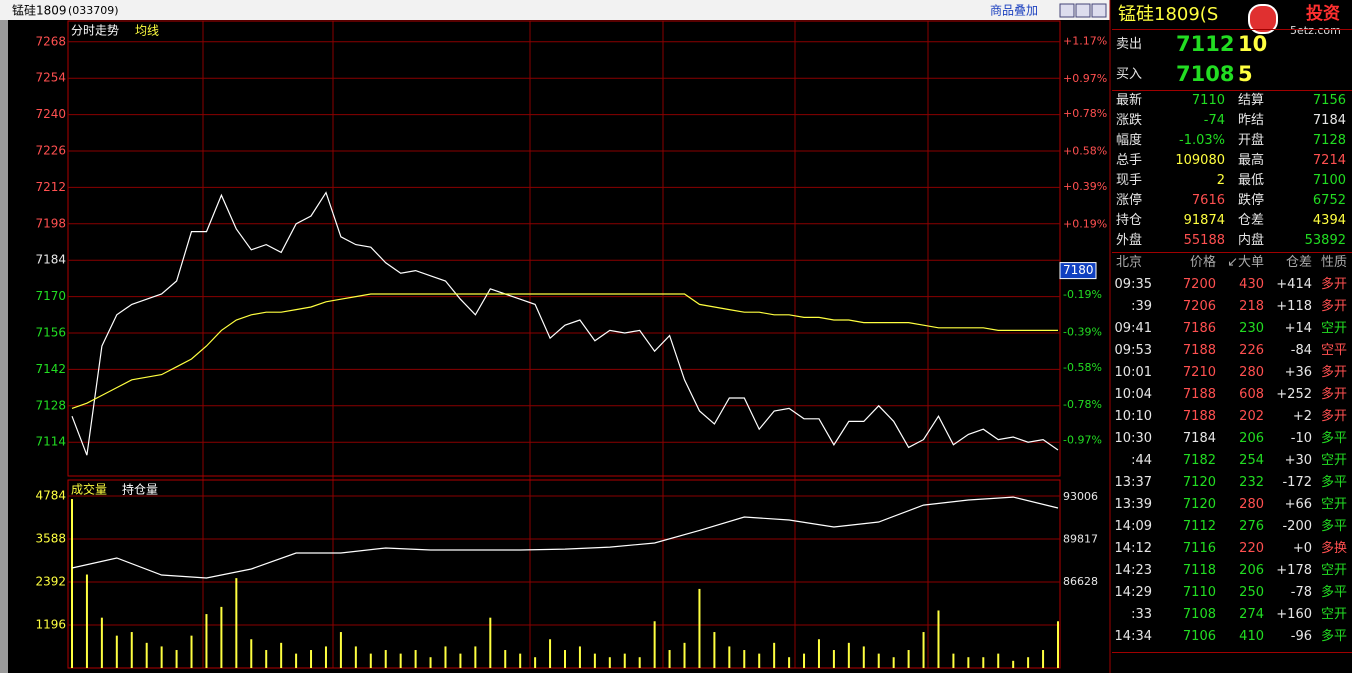 Image resolution: width=1352 pixels, height=673 pixels. What do you see at coordinates (1251, 482) in the screenshot?
I see `trade-volume: 232` at bounding box center [1251, 482].